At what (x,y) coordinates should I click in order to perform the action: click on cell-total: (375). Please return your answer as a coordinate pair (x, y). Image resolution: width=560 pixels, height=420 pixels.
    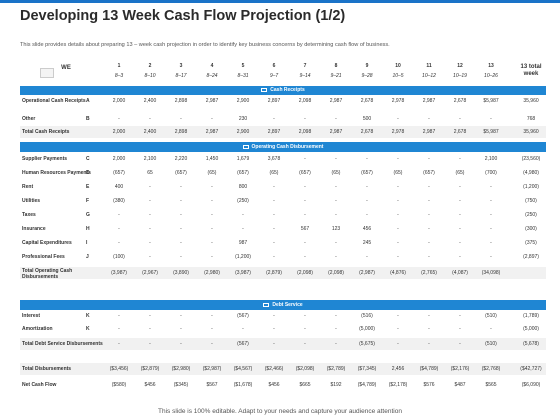
    Looking at the image, I should click on (531, 243).